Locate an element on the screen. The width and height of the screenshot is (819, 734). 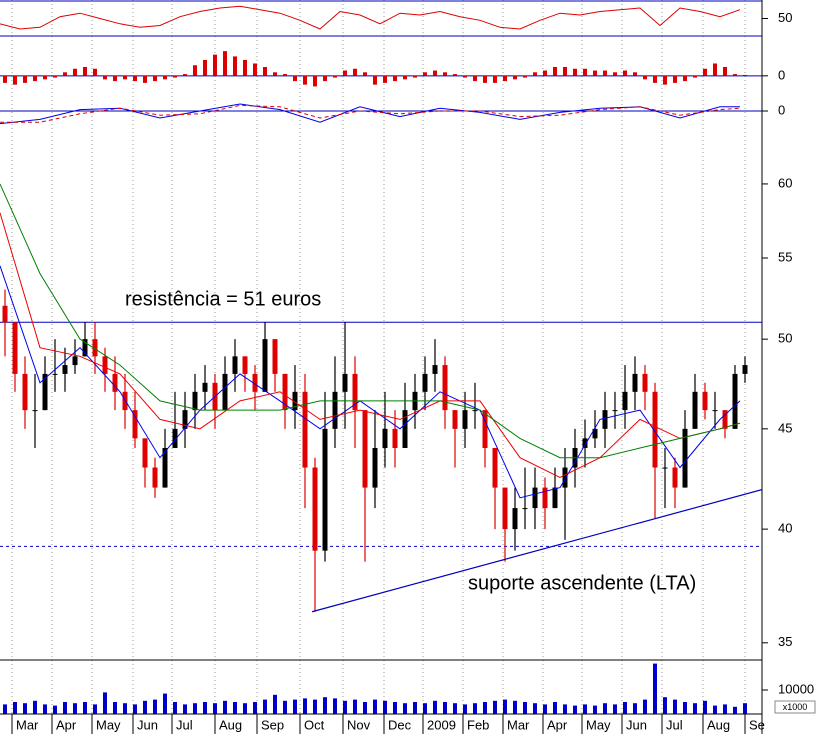
trend-line is located at coordinates (536, 551).